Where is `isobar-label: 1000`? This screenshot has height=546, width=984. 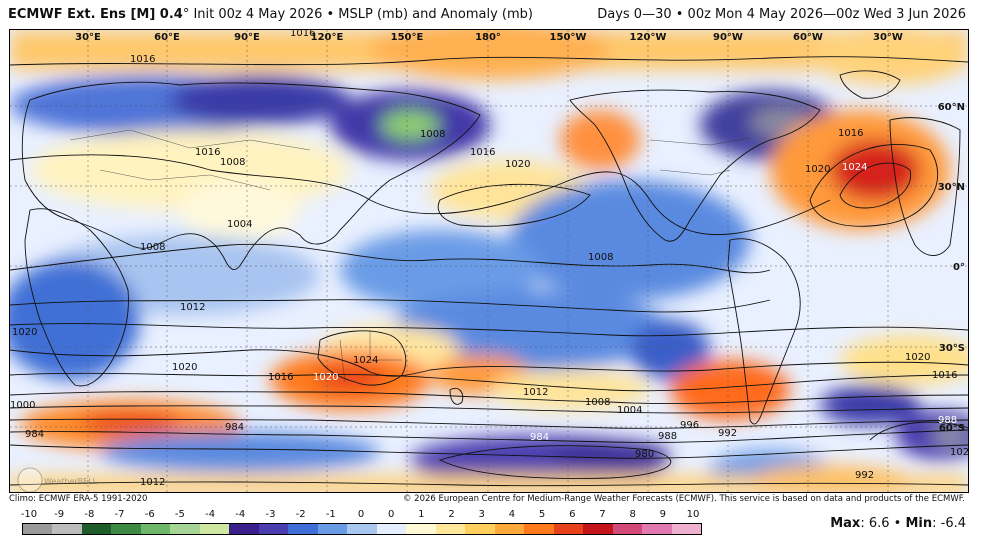
isobar-label: 1000 is located at coordinates (22, 405).